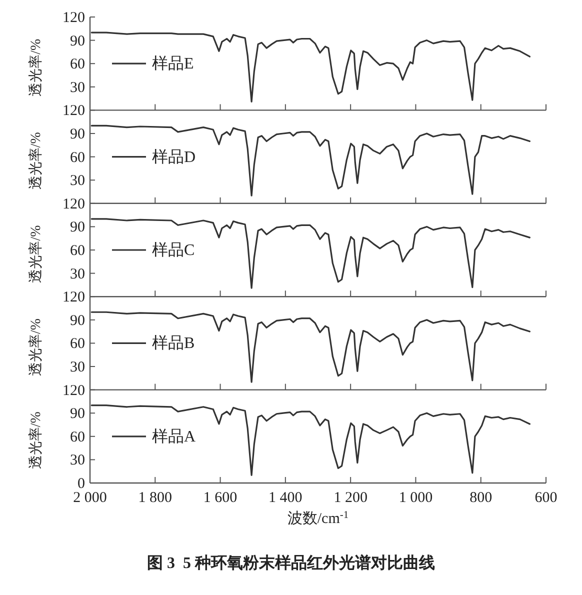 Image resolution: width=582 pixels, height=595 pixels. What do you see at coordinates (546, 498) in the screenshot?
I see `x-tick-label: 600` at bounding box center [546, 498].